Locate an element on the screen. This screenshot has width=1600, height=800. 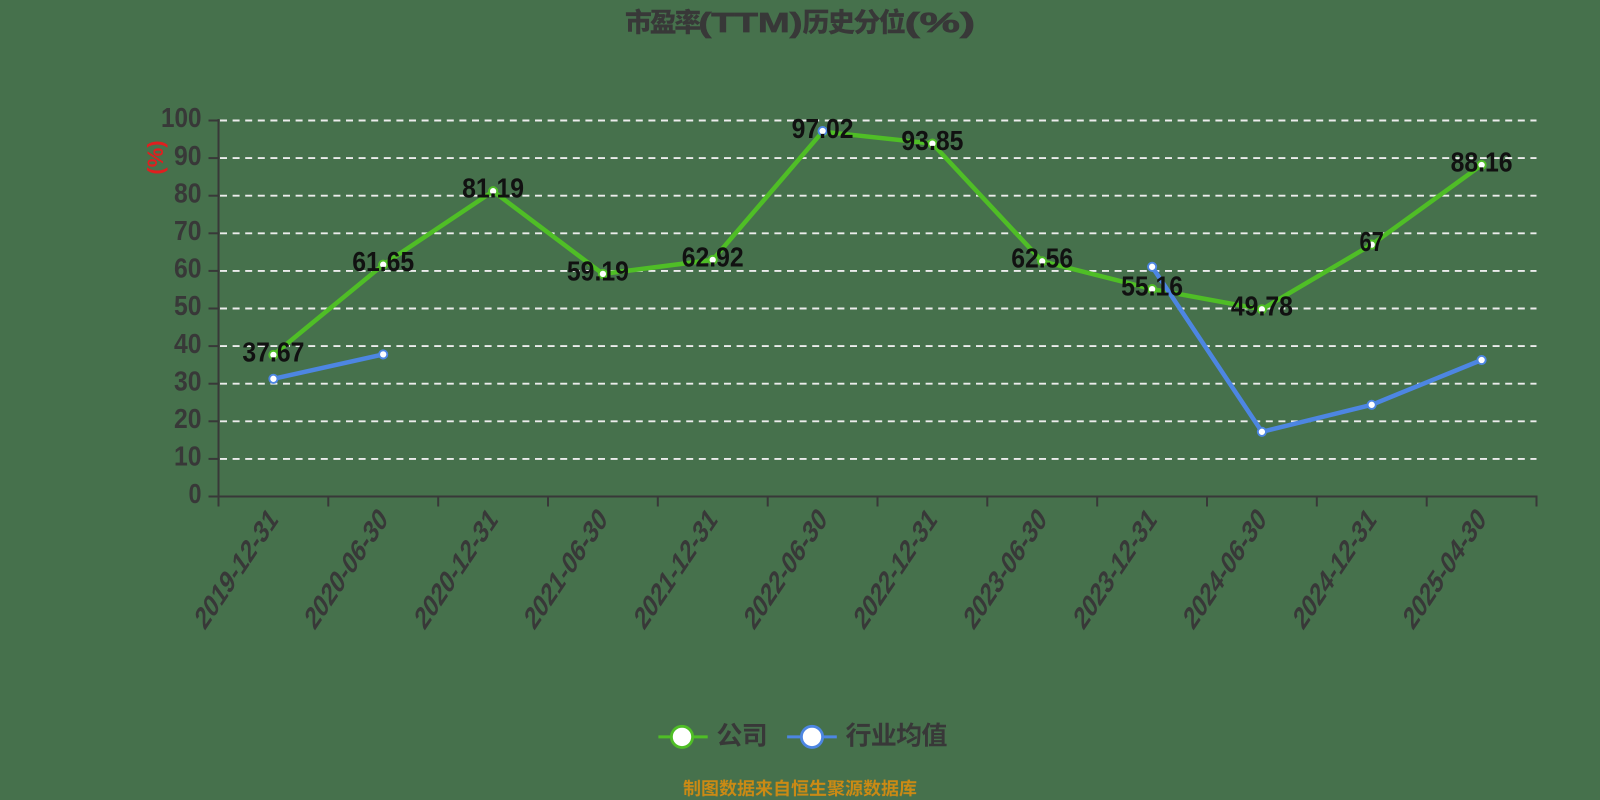
svg-text: 50 is located at coordinates (188, 305).